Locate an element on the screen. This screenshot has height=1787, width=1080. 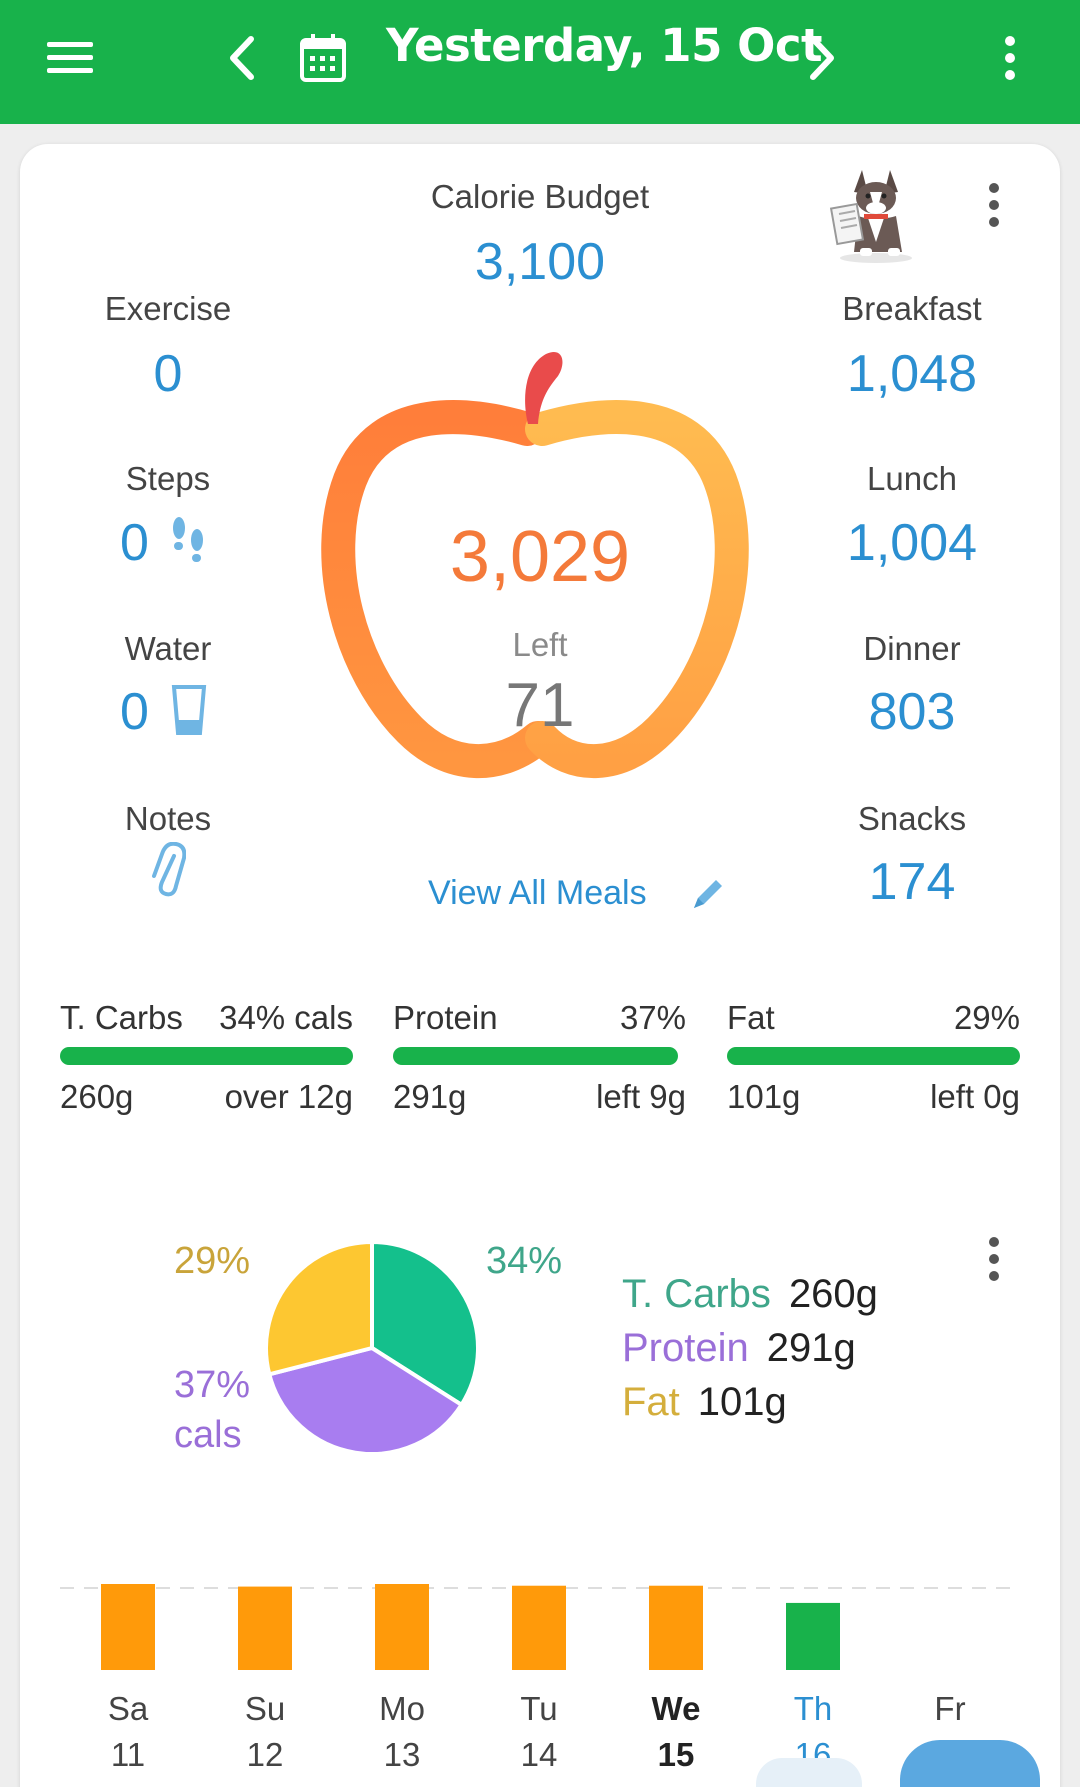
day-bar-tu is located at coordinates (539, 1627).